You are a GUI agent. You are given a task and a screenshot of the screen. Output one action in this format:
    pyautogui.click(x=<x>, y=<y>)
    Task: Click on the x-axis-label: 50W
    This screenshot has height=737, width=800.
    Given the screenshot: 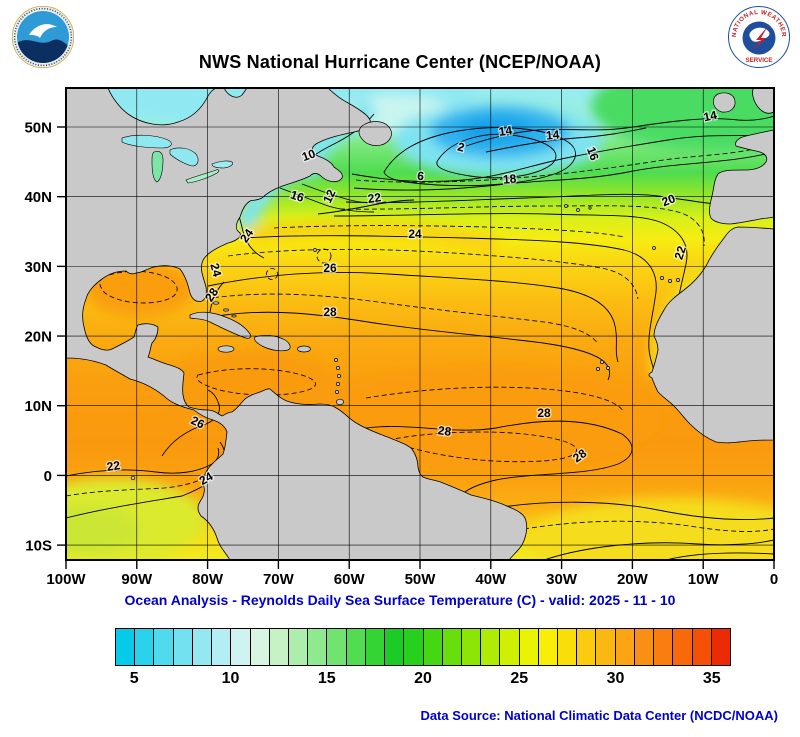 What is the action you would take?
    pyautogui.click(x=421, y=579)
    